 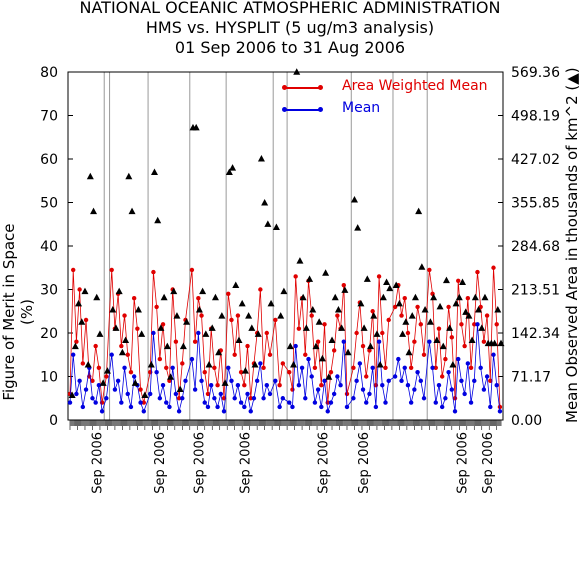 I want to click on legend-entry-mean: Mean, so click(x=390, y=110).